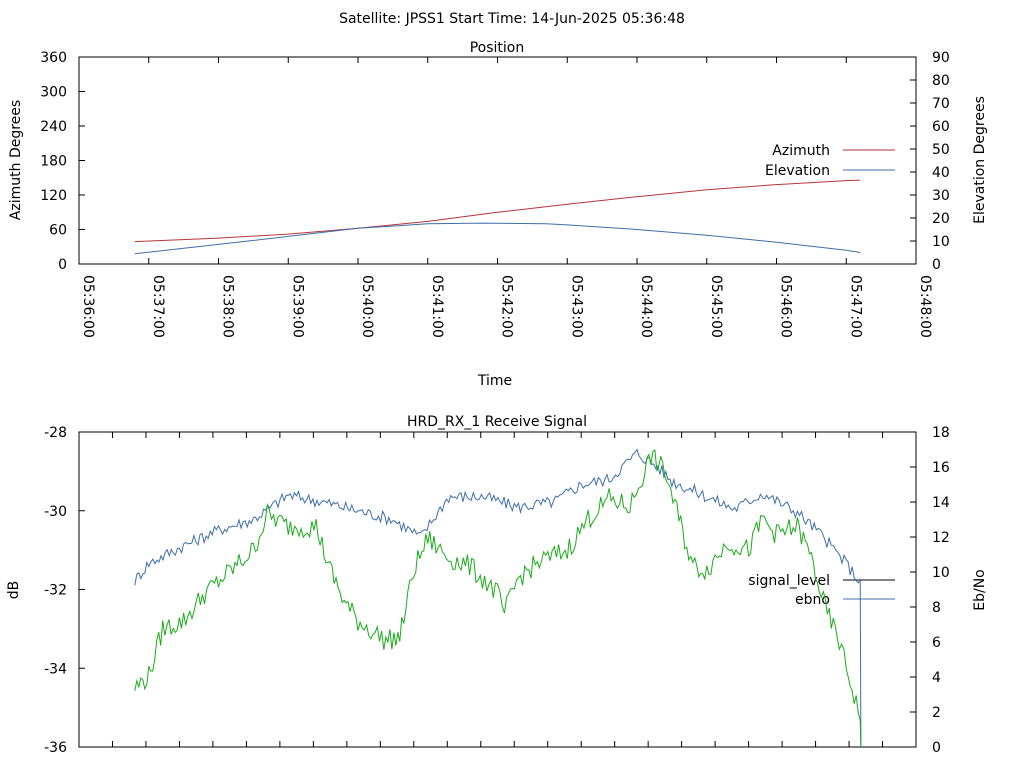 This screenshot has width=1024, height=768. What do you see at coordinates (925, 306) in the screenshot?
I see `position-x-tick-label: 05:48:00` at bounding box center [925, 306].